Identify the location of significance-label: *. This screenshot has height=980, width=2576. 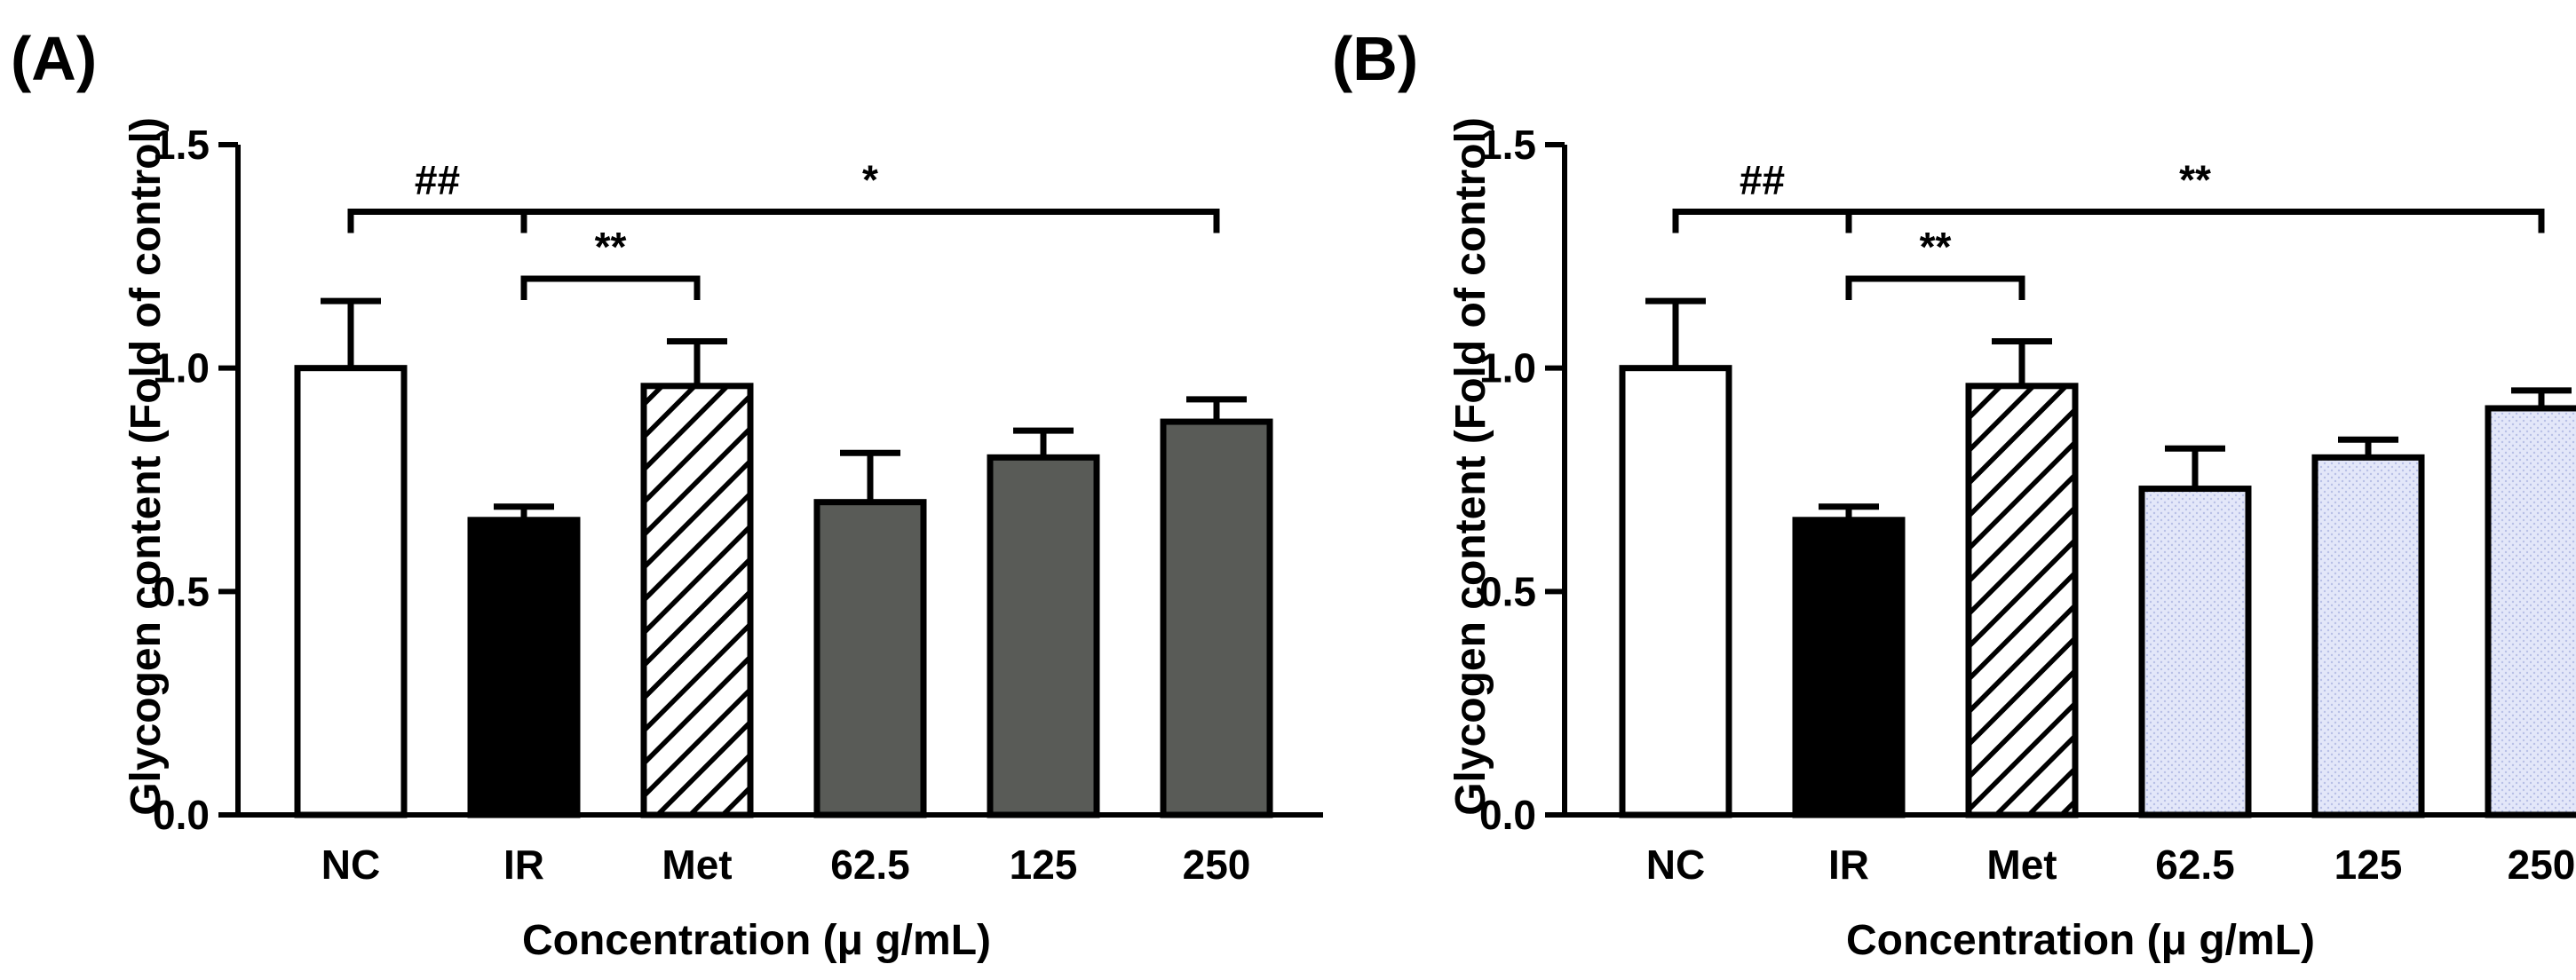
(870, 180).